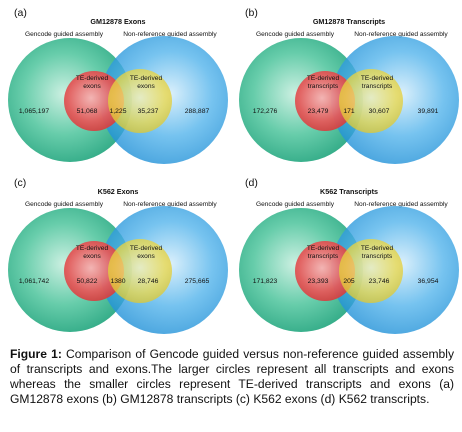 The width and height of the screenshot is (462, 432). What do you see at coordinates (87, 111) in the screenshot?
I see `value-te-left-only: 51,068` at bounding box center [87, 111].